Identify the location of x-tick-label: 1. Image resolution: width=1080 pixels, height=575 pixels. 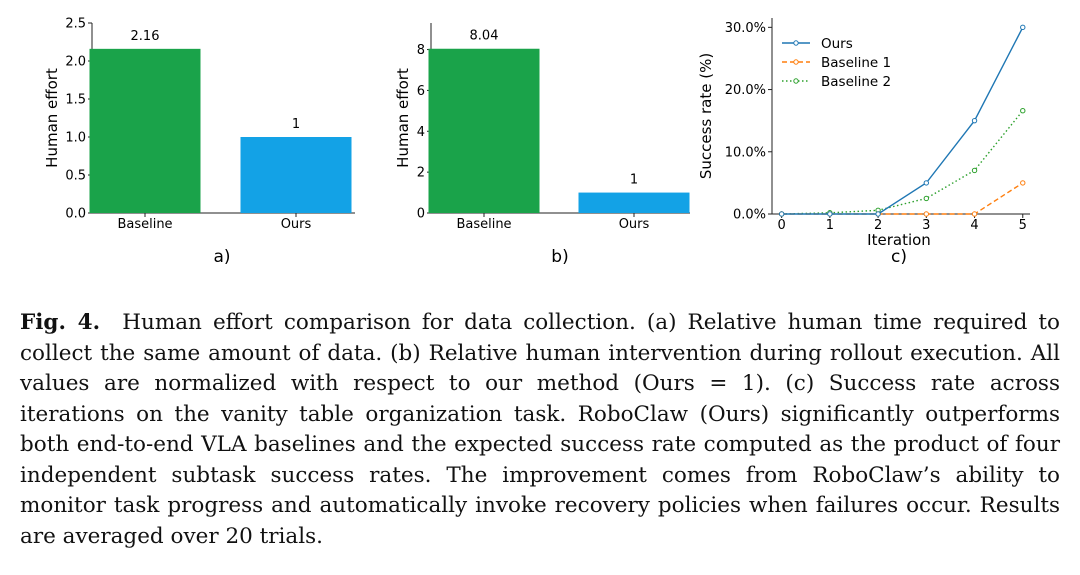
(830, 225).